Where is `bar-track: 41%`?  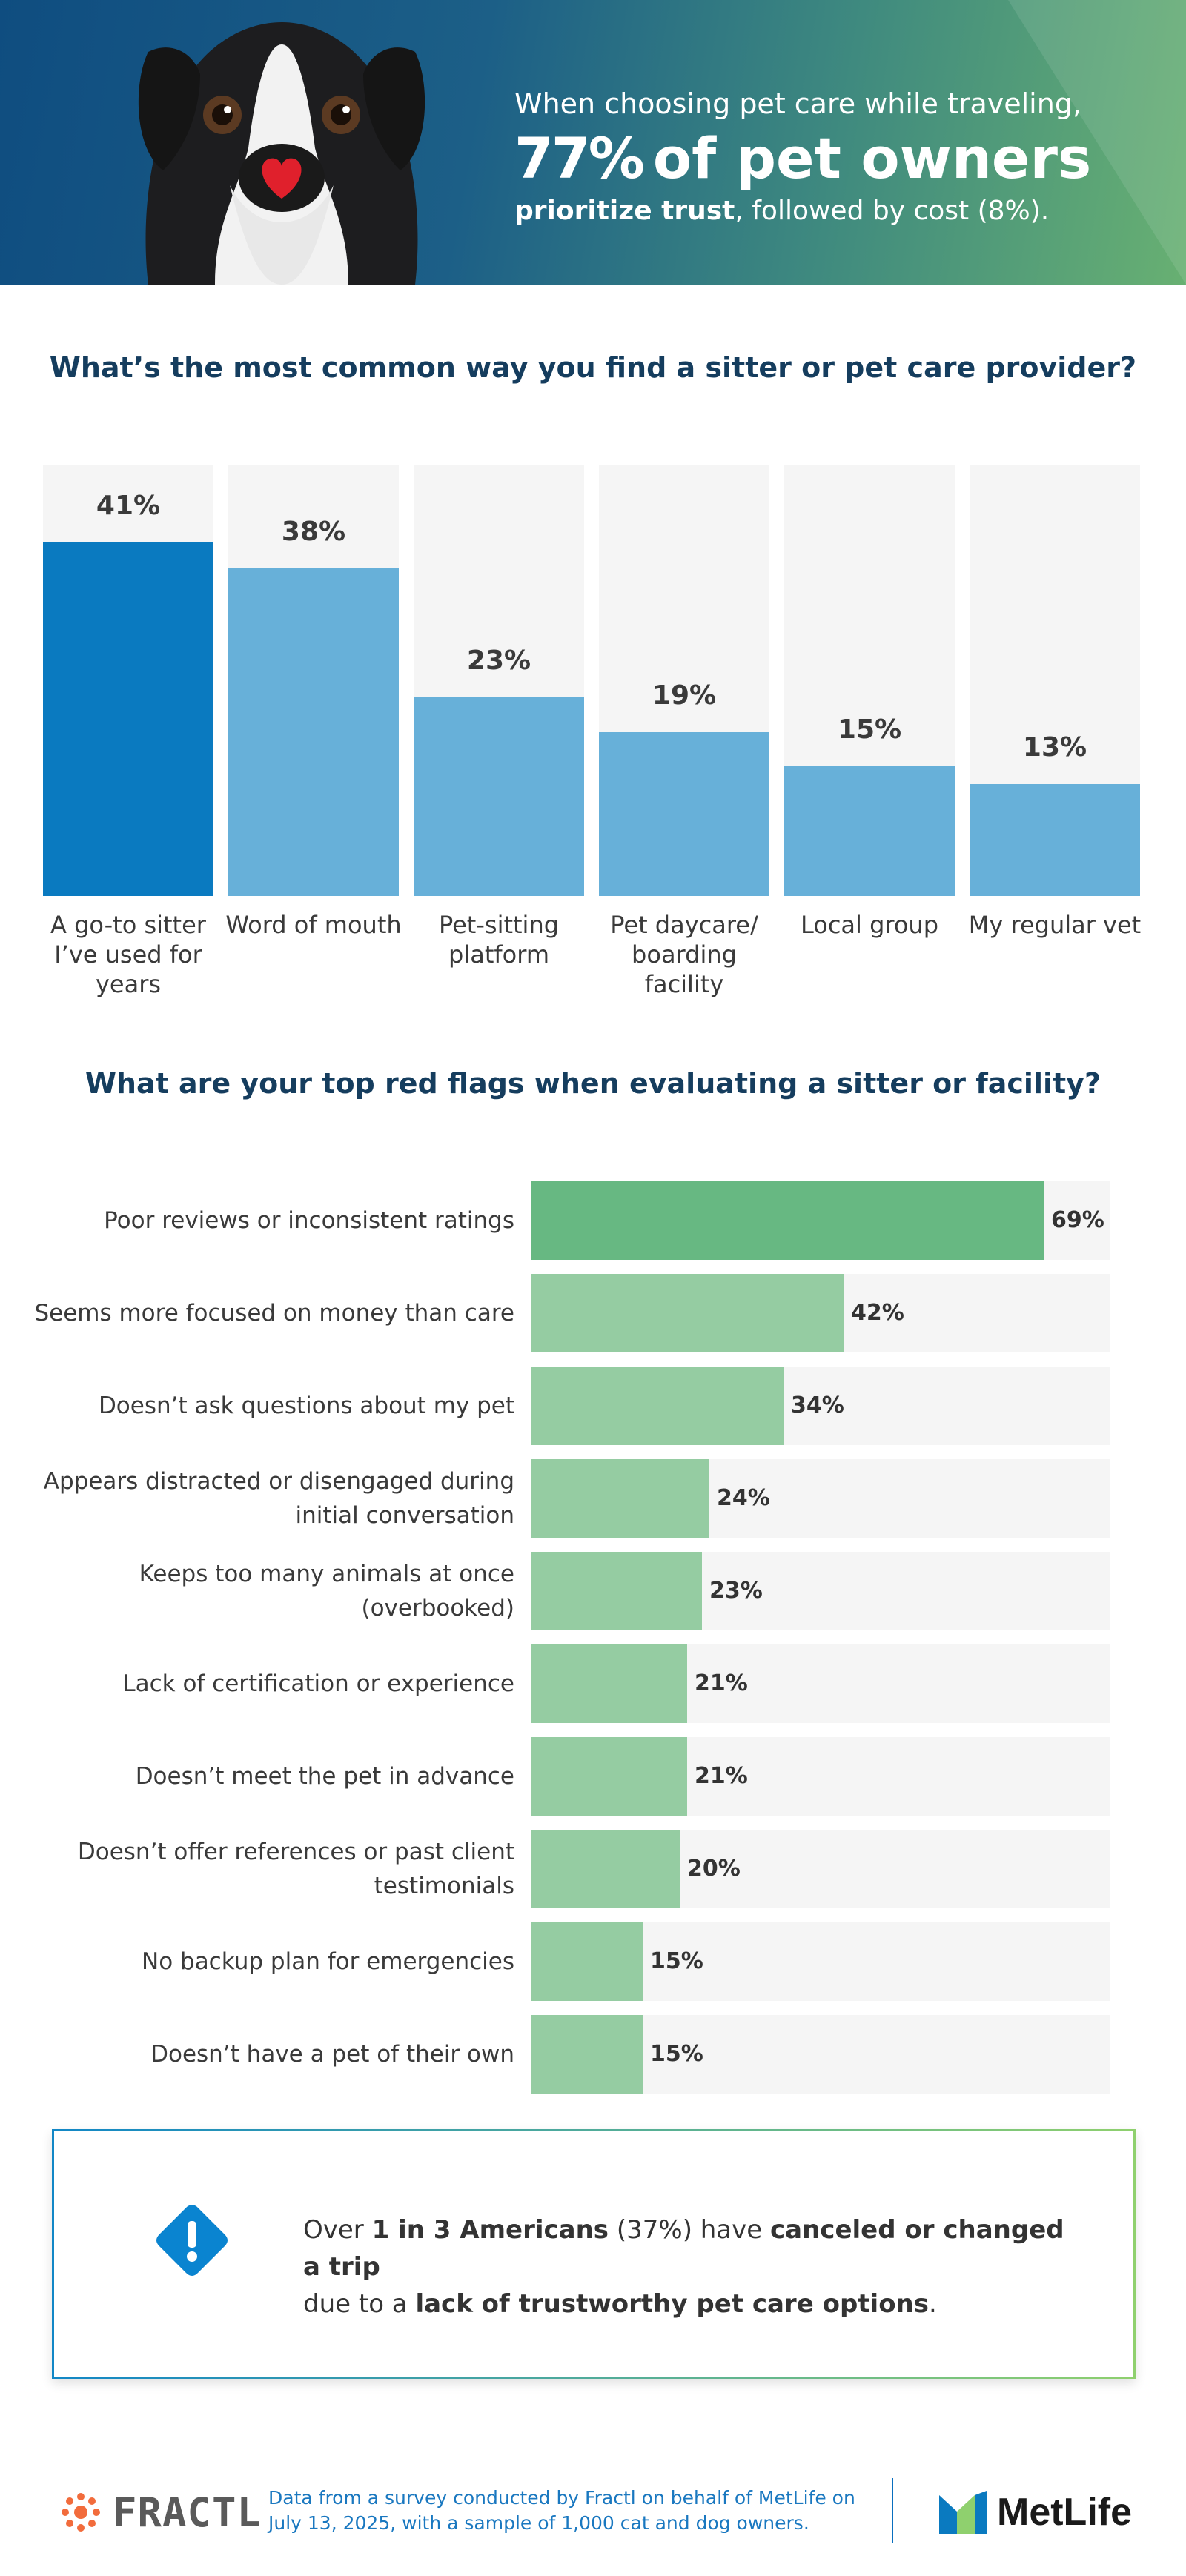 bar-track: 41% is located at coordinates (128, 680).